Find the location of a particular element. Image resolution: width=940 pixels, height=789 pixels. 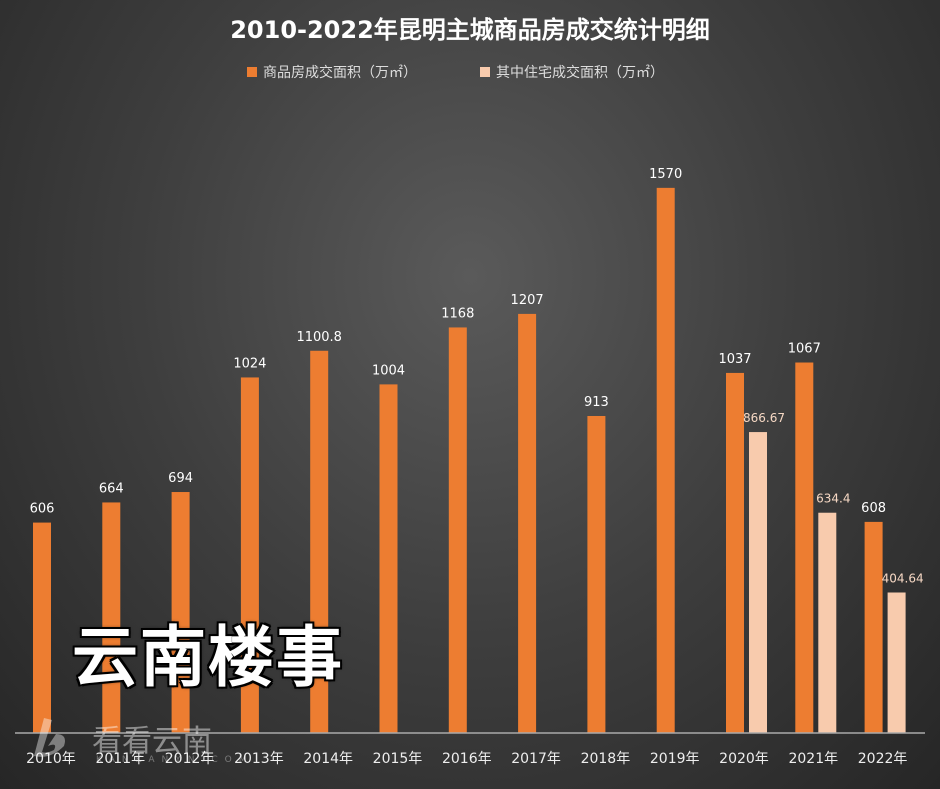

data-label: 608 is located at coordinates (873, 508).